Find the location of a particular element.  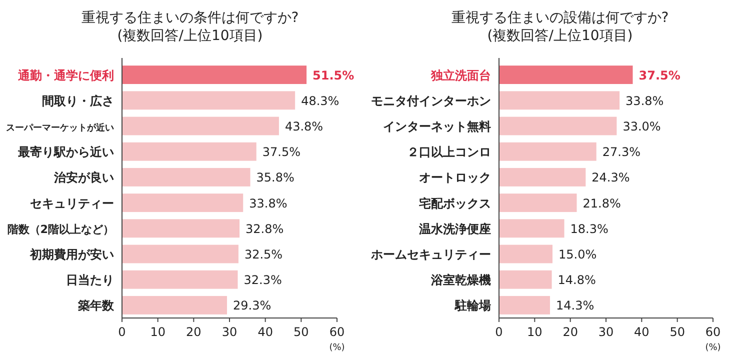

data-label: 21.8% is located at coordinates (601, 203).